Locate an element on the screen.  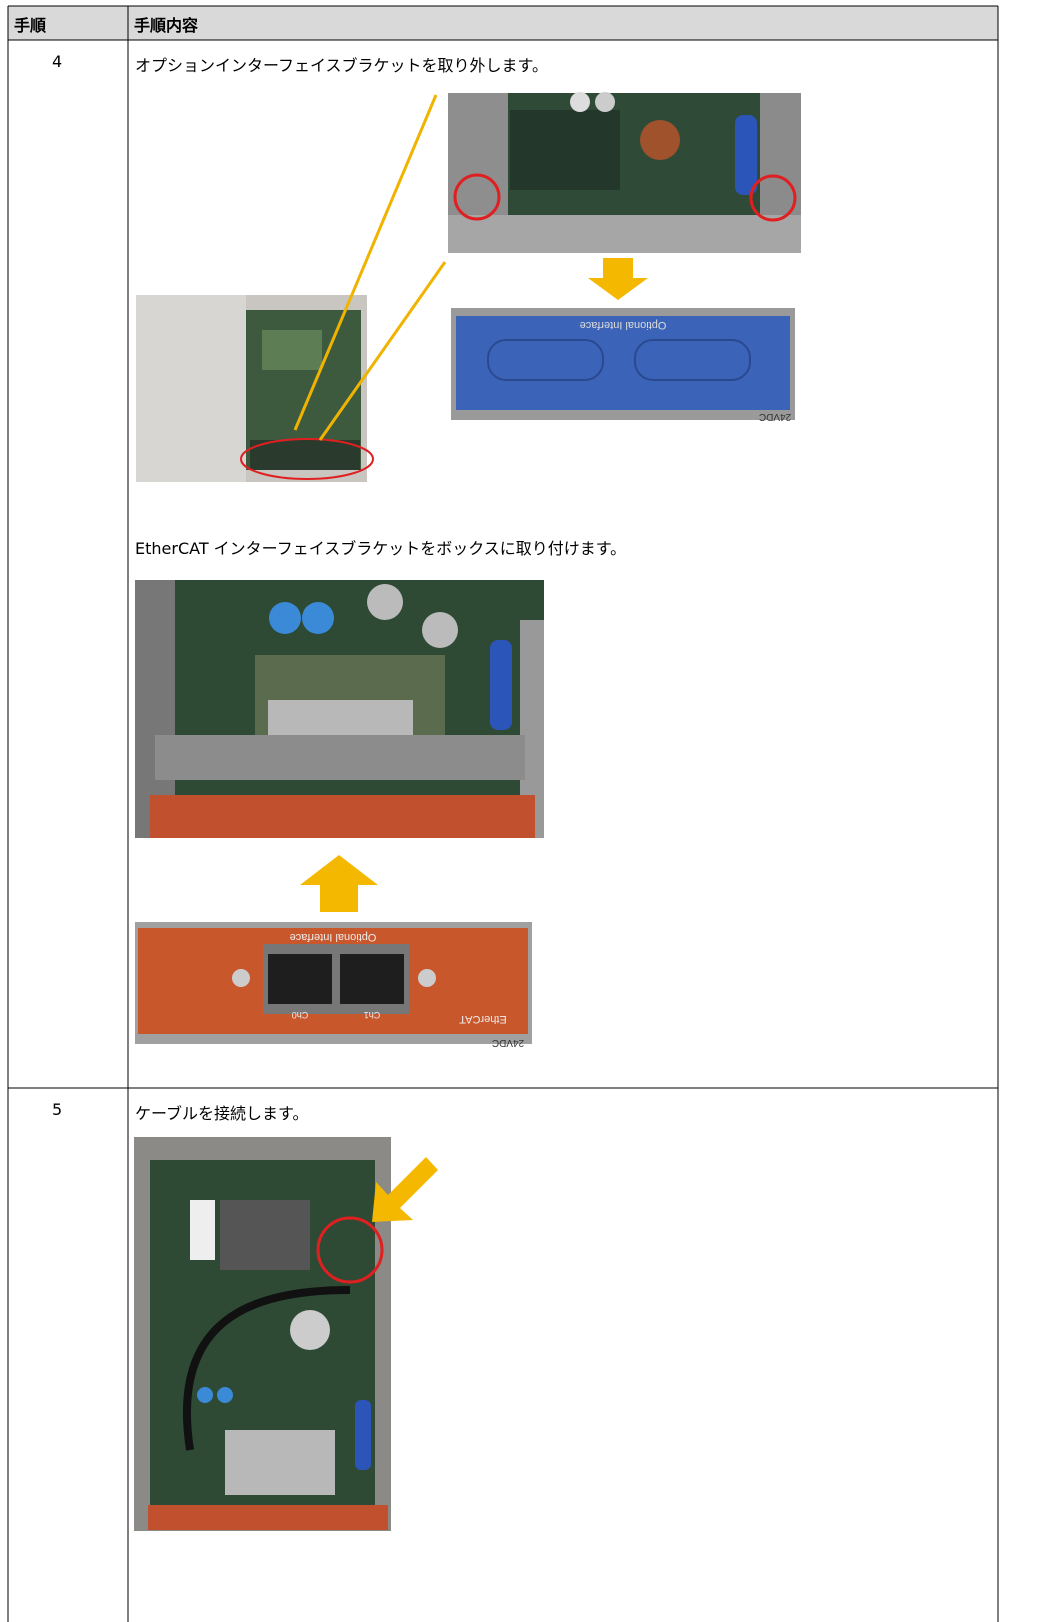
step-number: 5 is located at coordinates (57, 1109).